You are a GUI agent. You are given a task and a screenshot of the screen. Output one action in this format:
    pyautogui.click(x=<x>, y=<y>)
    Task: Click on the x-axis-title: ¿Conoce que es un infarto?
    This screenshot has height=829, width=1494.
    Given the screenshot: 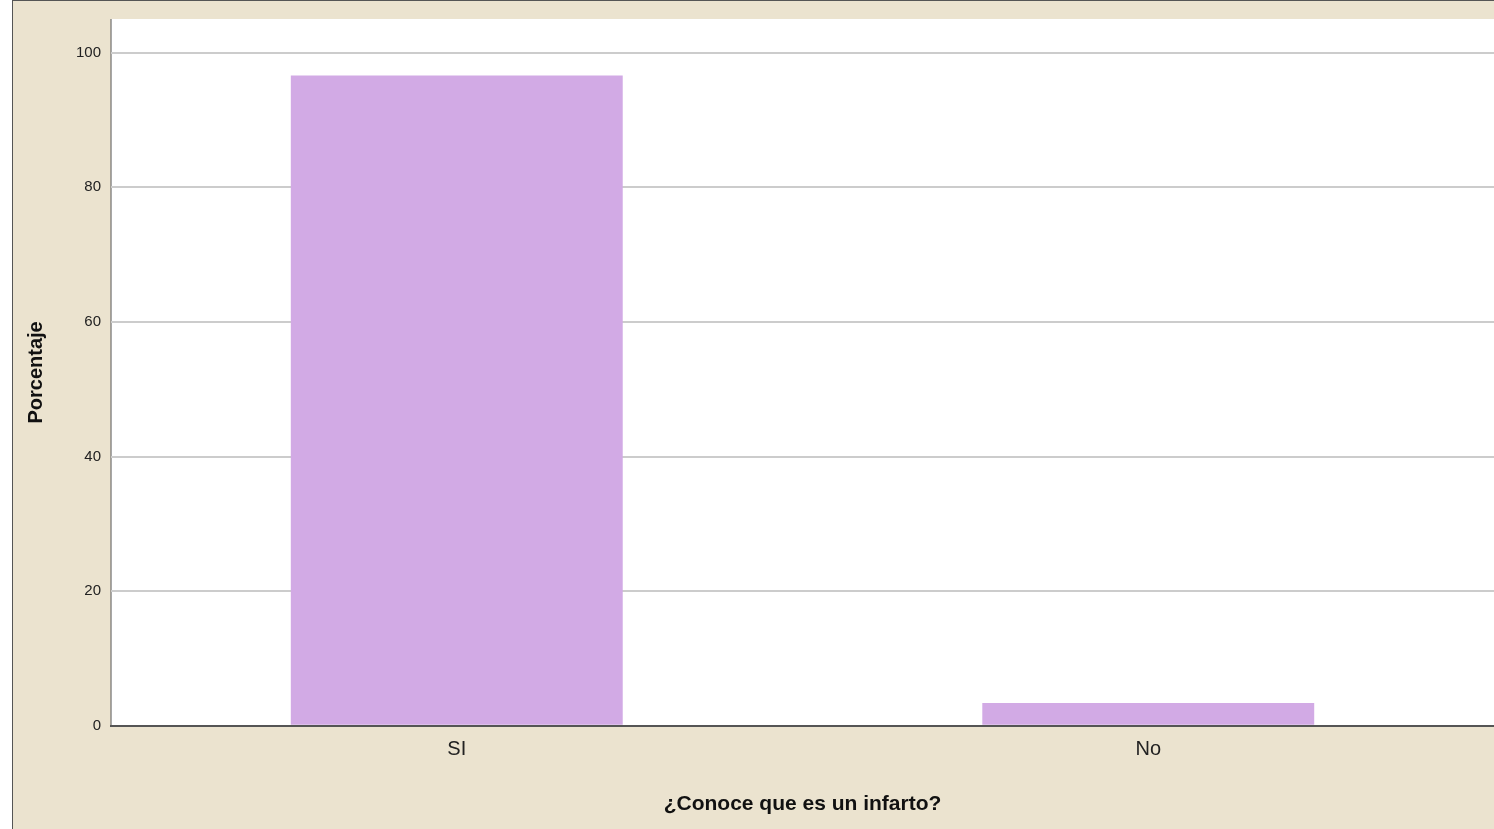 What is the action you would take?
    pyautogui.click(x=802, y=803)
    